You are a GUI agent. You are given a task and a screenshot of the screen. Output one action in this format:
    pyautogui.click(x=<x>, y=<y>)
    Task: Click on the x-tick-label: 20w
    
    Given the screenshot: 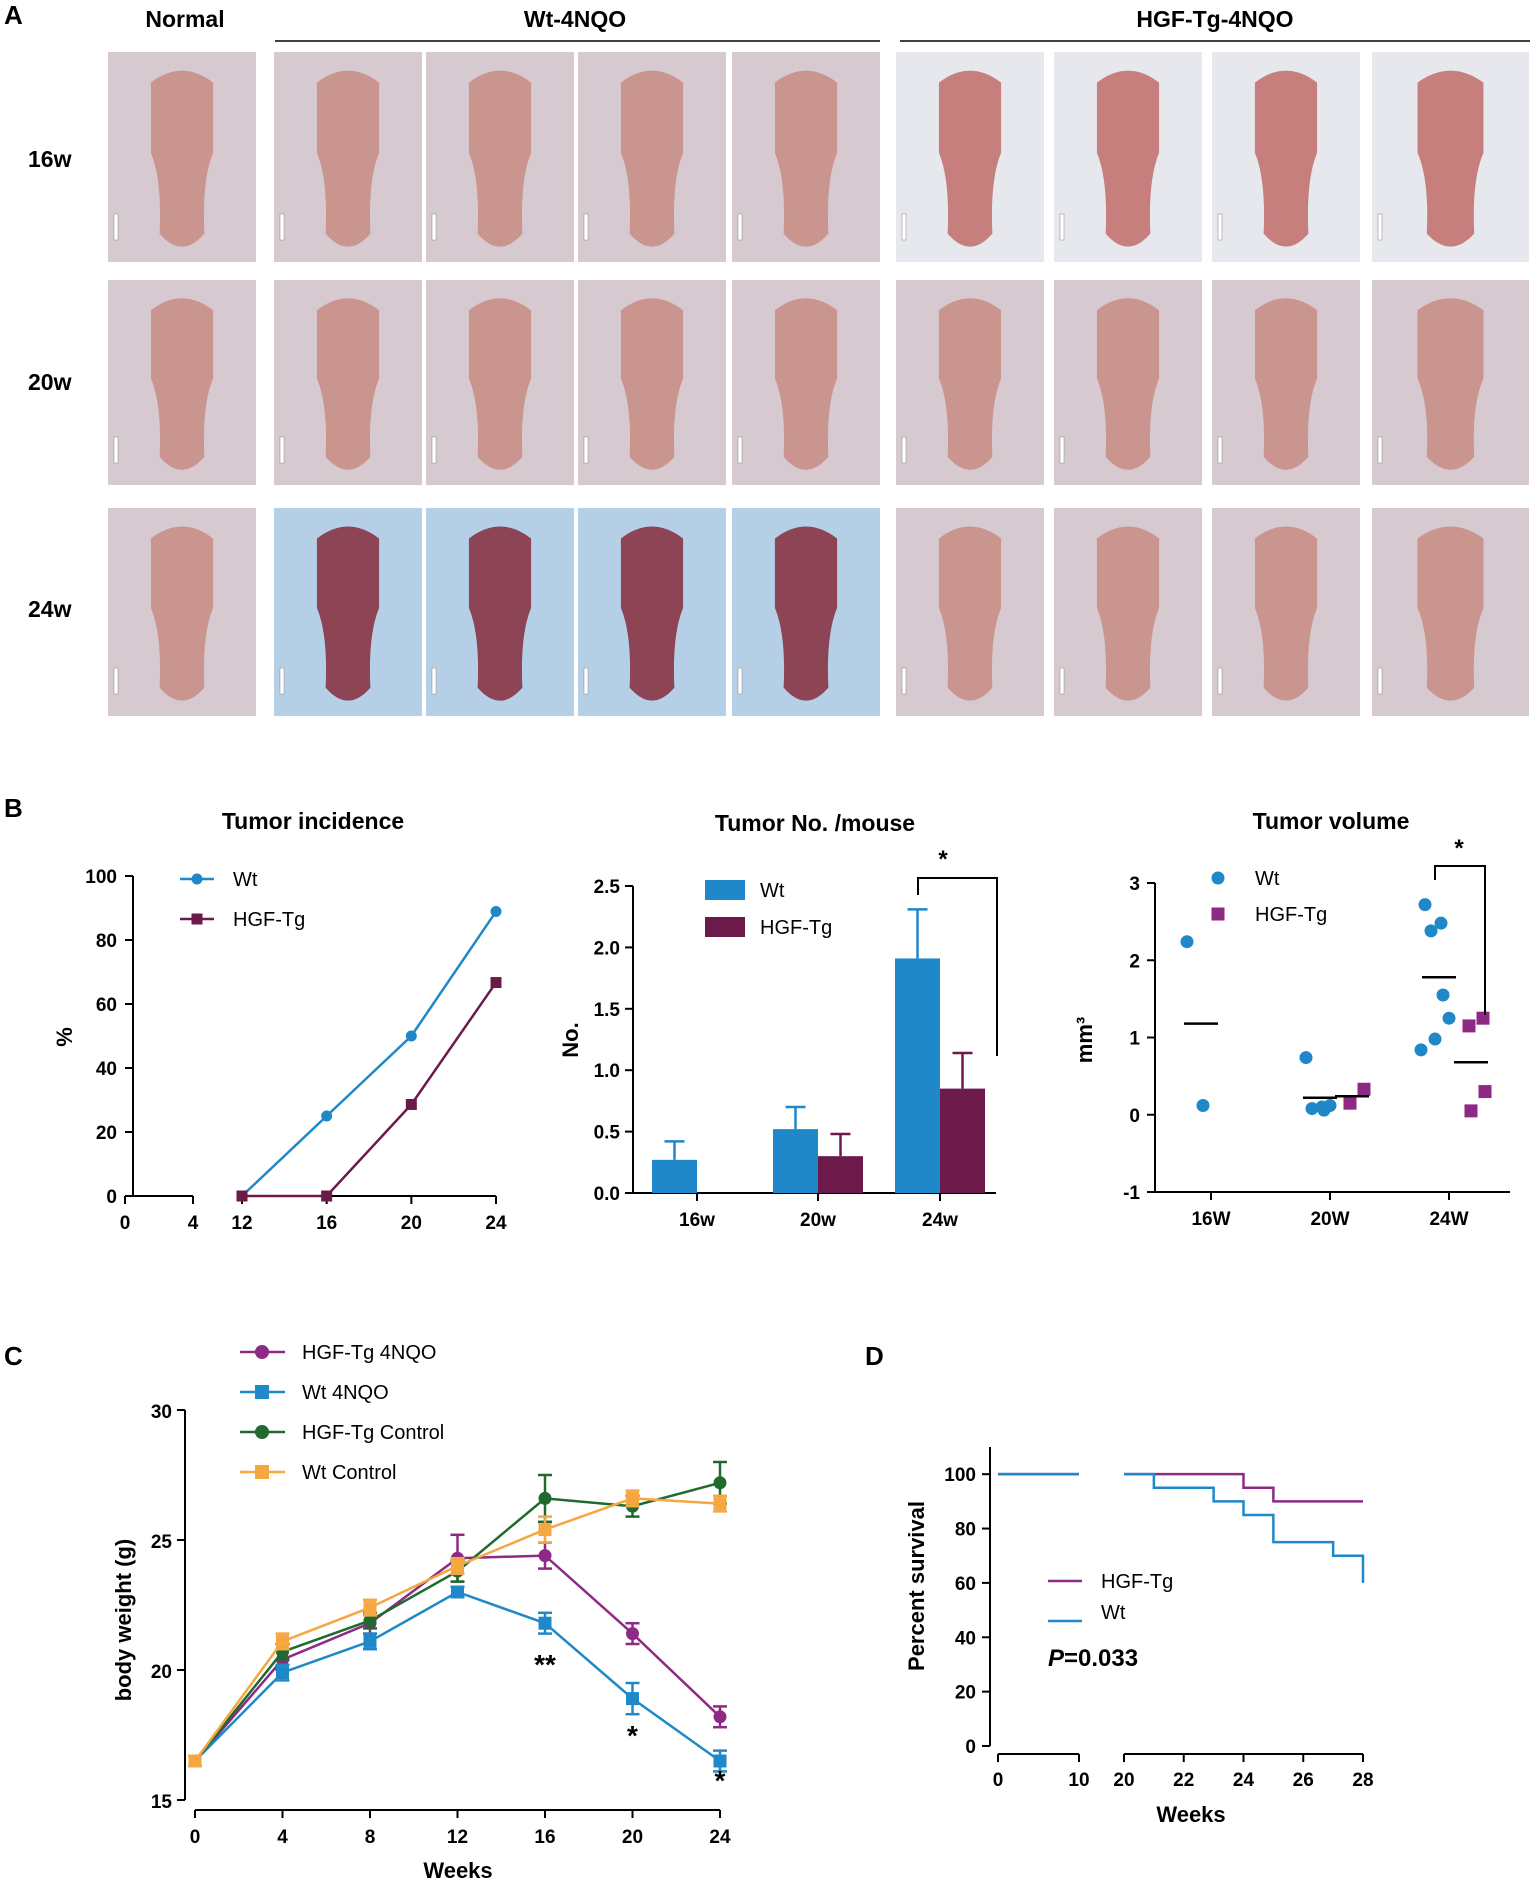 What is the action you would take?
    pyautogui.click(x=818, y=1220)
    